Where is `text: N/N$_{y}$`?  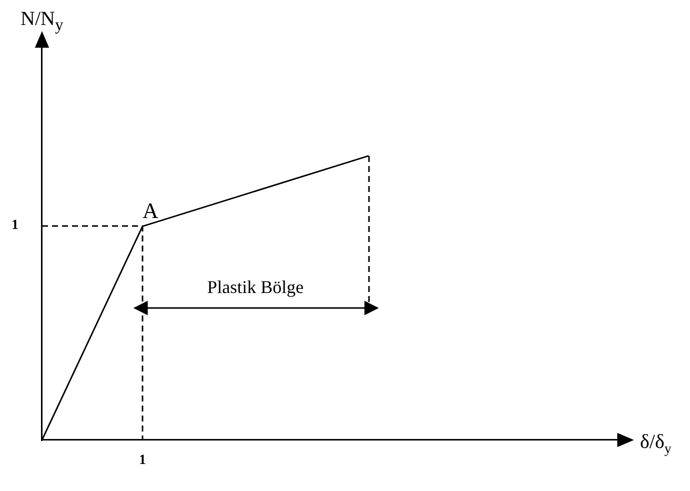
text: N/N$_{y}$ is located at coordinates (42, 21).